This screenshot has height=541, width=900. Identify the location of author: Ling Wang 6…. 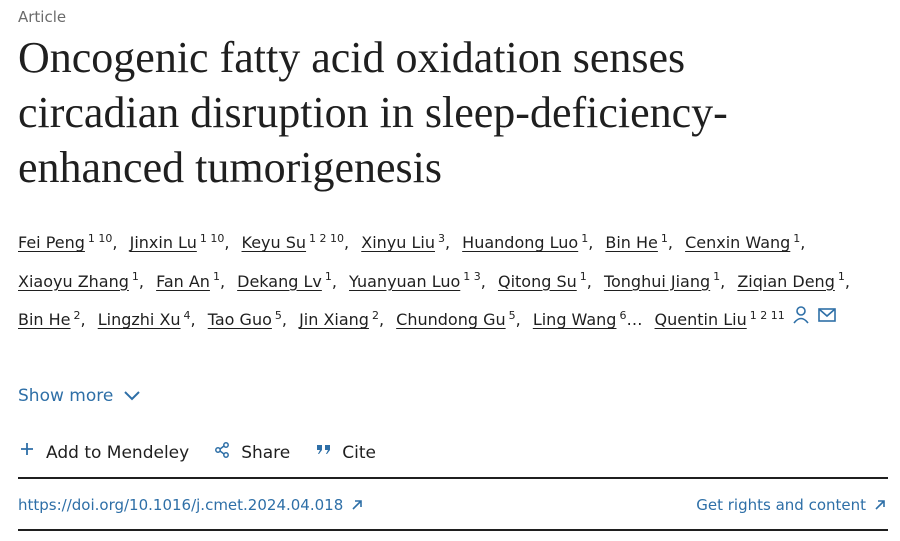
(587, 318).